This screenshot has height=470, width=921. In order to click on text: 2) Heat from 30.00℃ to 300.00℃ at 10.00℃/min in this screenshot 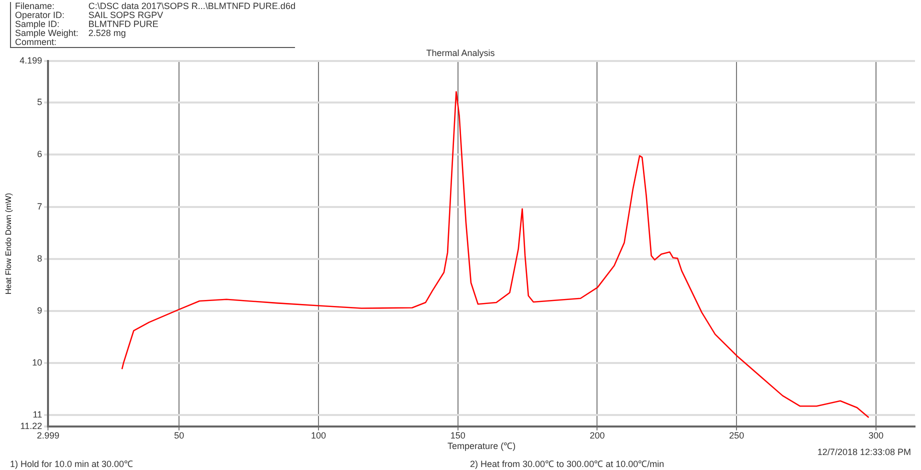, I will do `click(567, 464)`.